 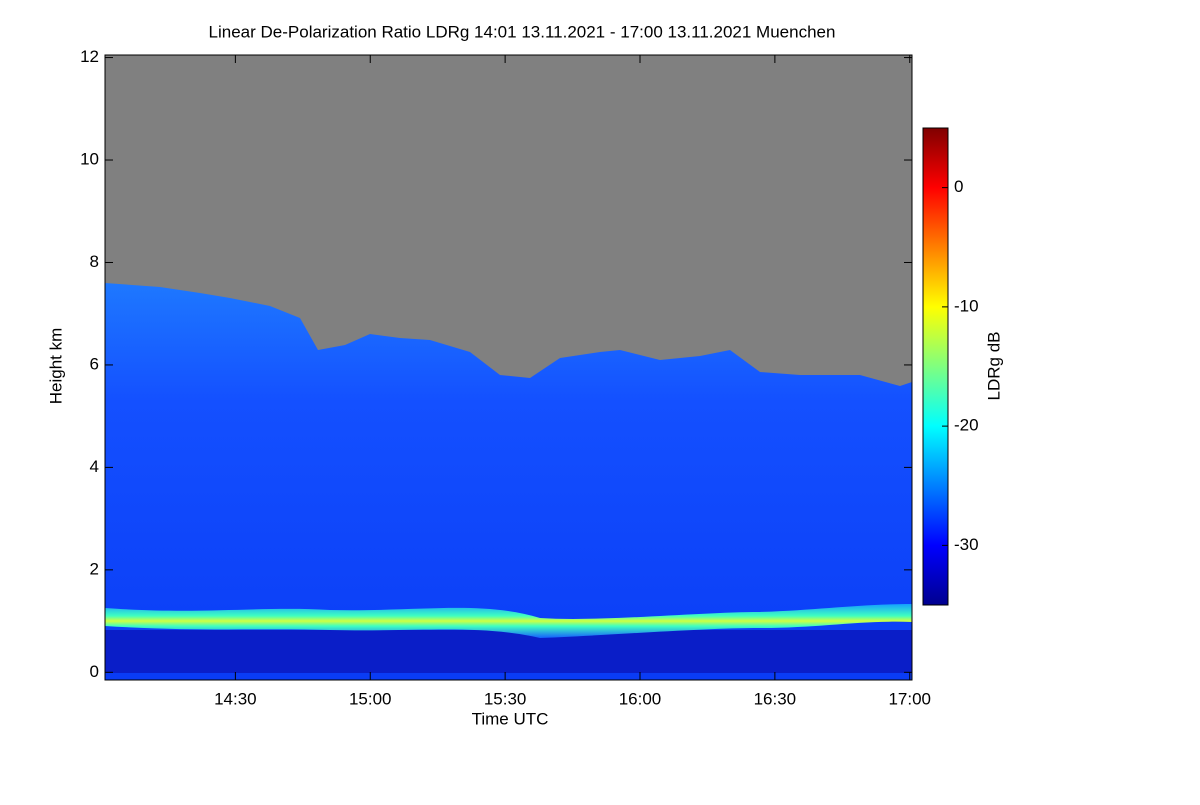 What do you see at coordinates (94, 363) in the screenshot?
I see `y-tick-label: 6` at bounding box center [94, 363].